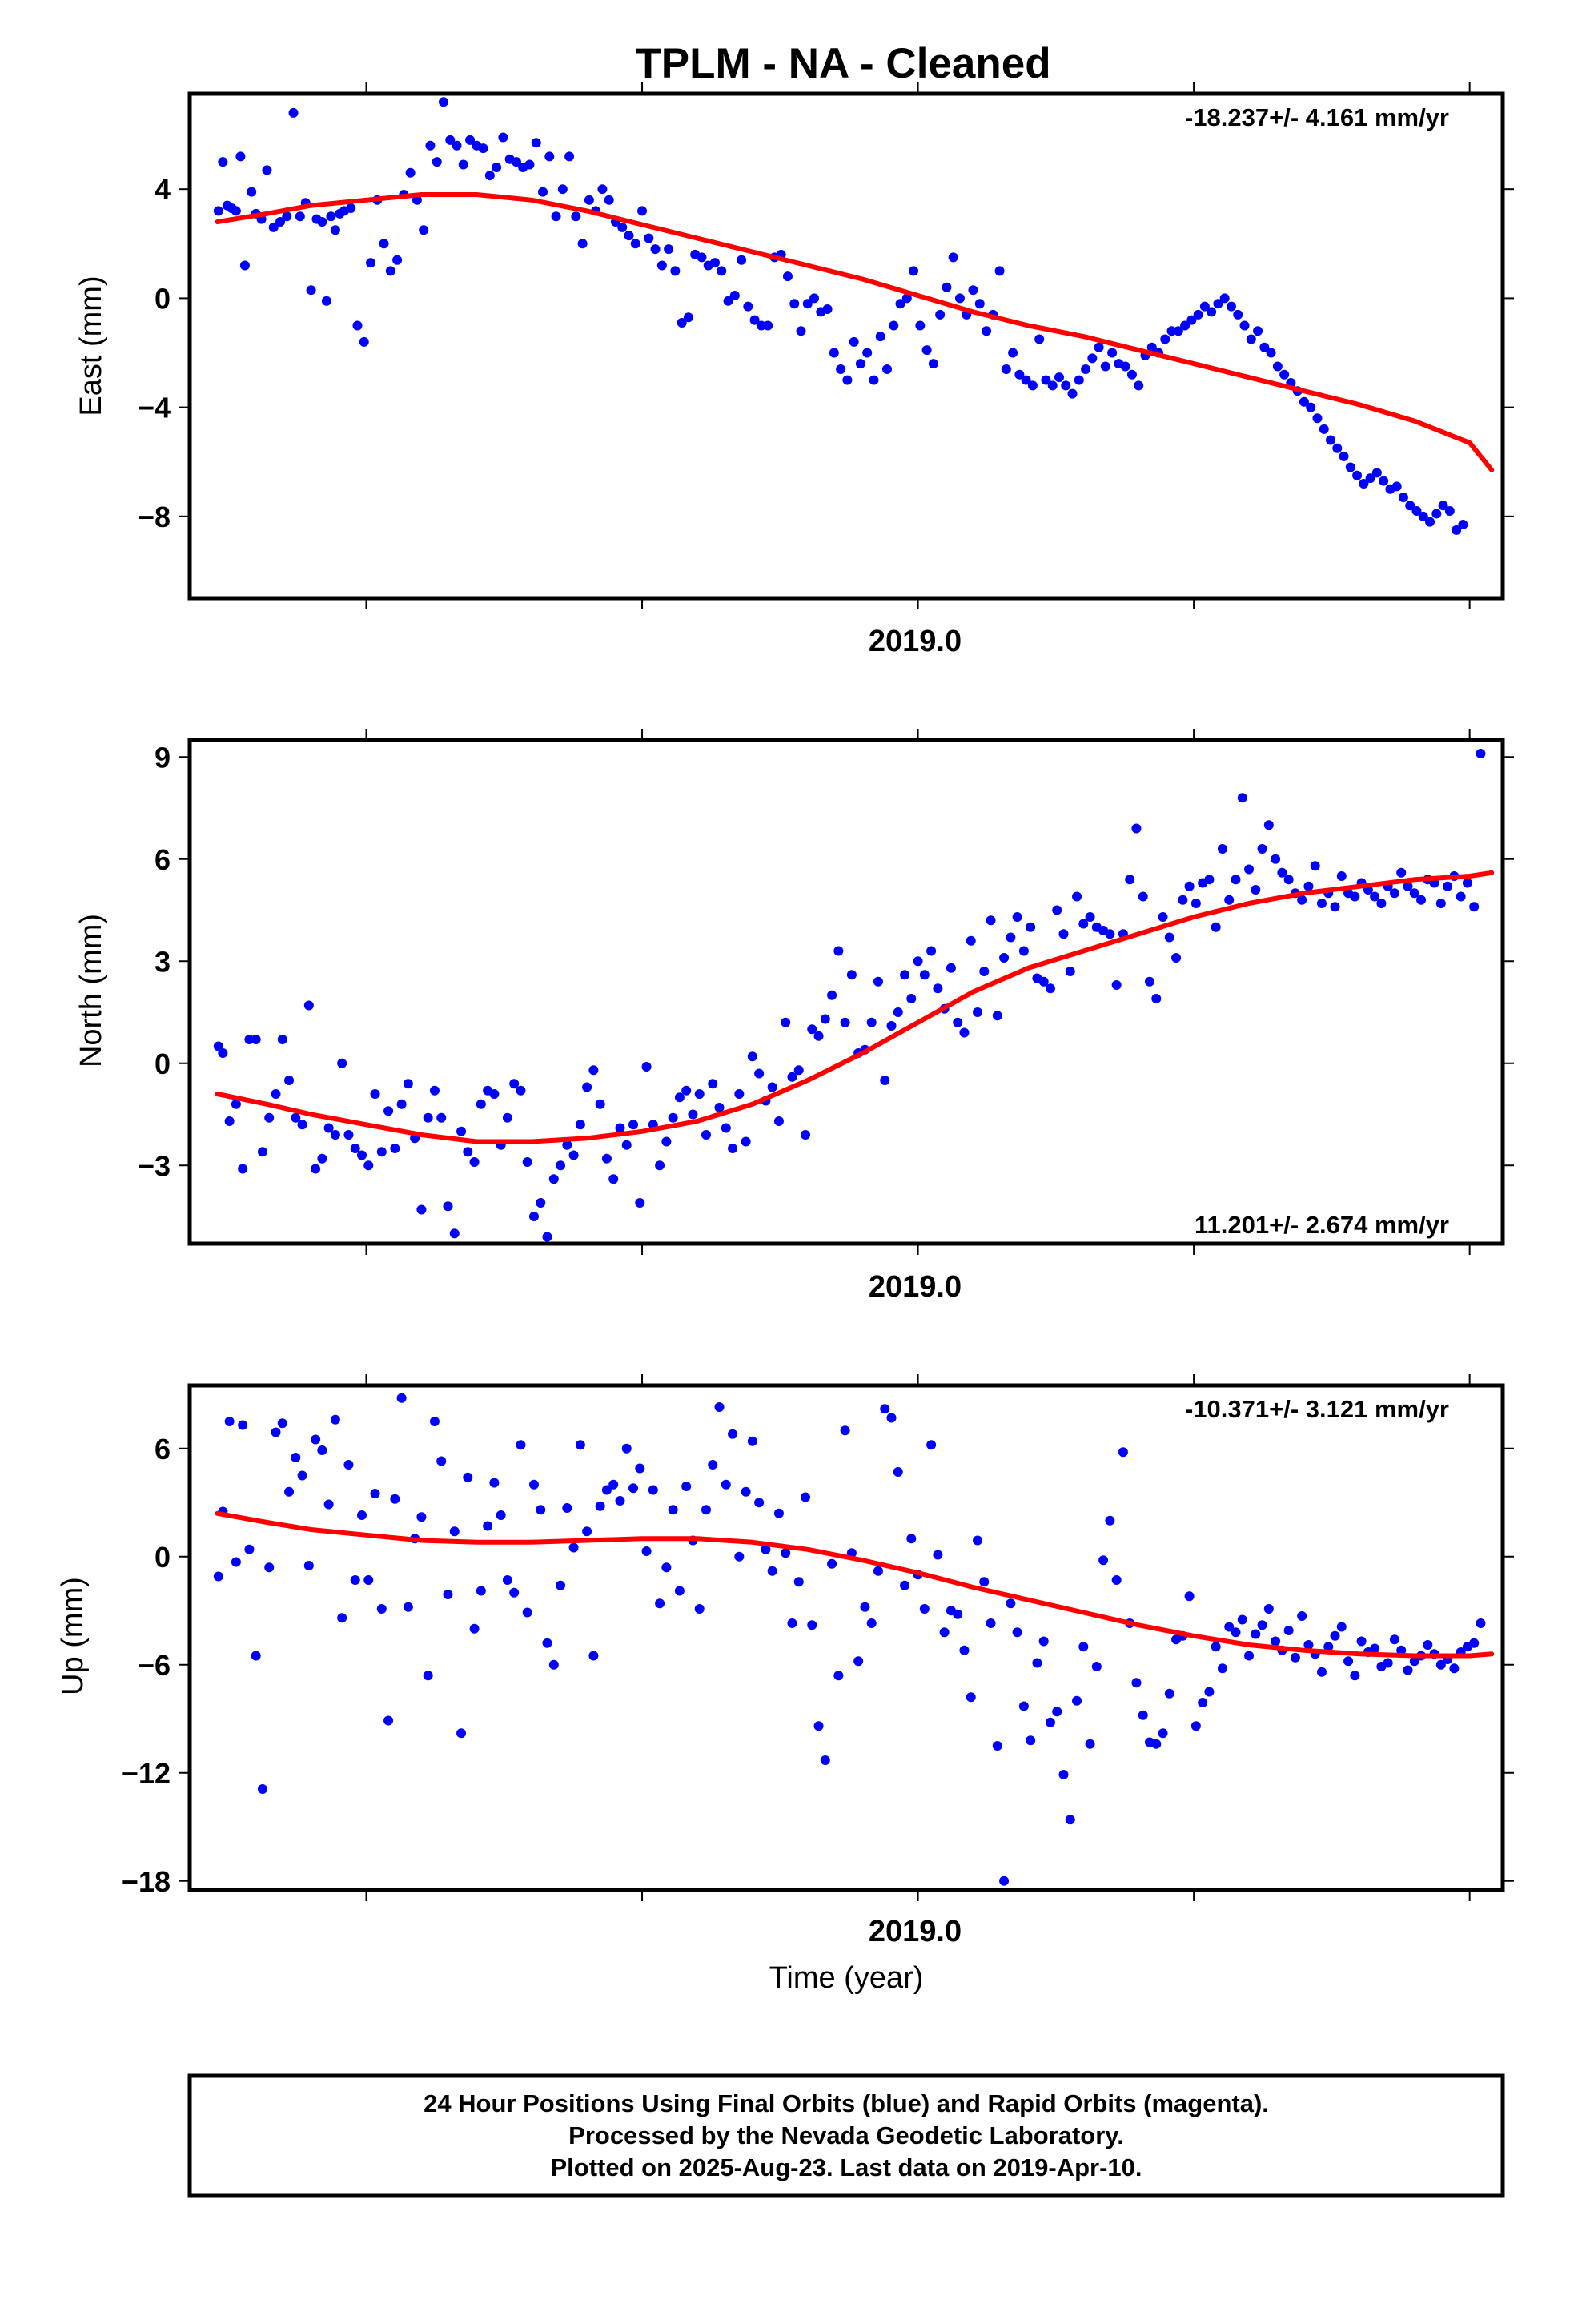  I want to click on north-x-tick-label: 2019.0, so click(915, 1287).